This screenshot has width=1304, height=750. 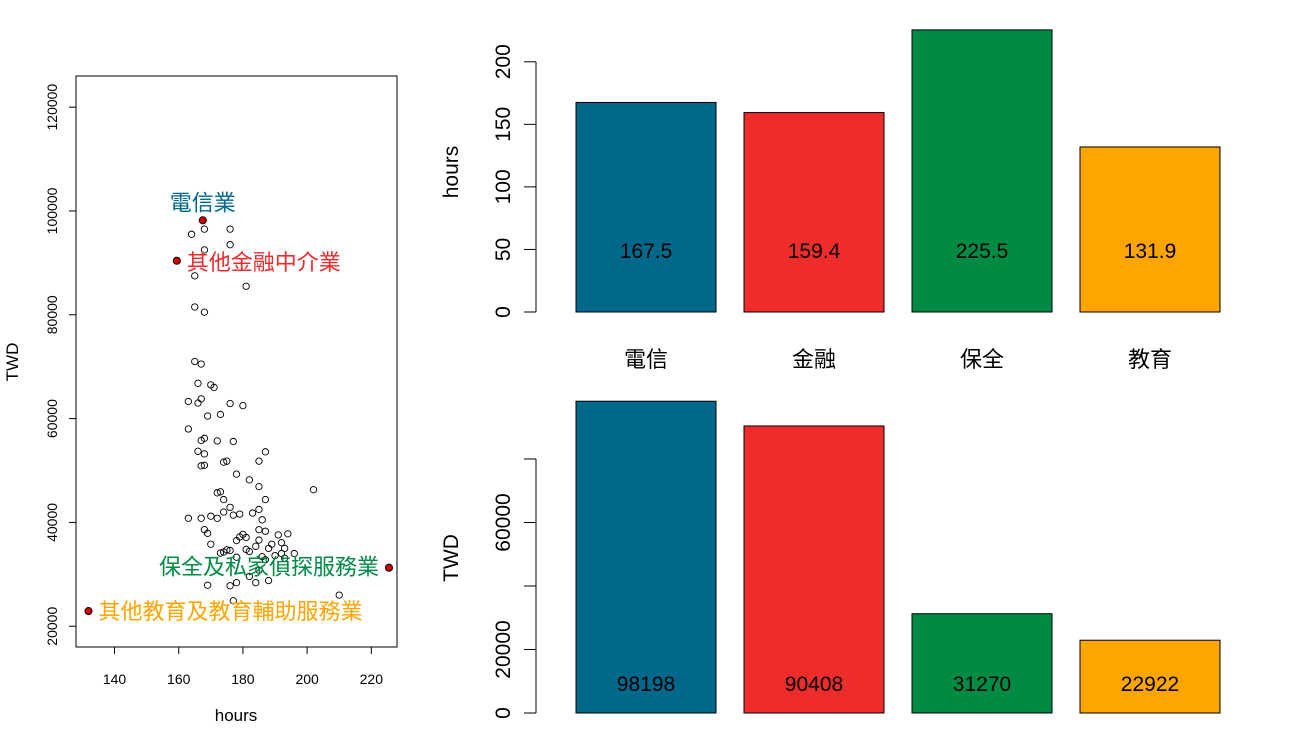 What do you see at coordinates (52, 314) in the screenshot?
I see `scatter-y-tick-label: 80000` at bounding box center [52, 314].